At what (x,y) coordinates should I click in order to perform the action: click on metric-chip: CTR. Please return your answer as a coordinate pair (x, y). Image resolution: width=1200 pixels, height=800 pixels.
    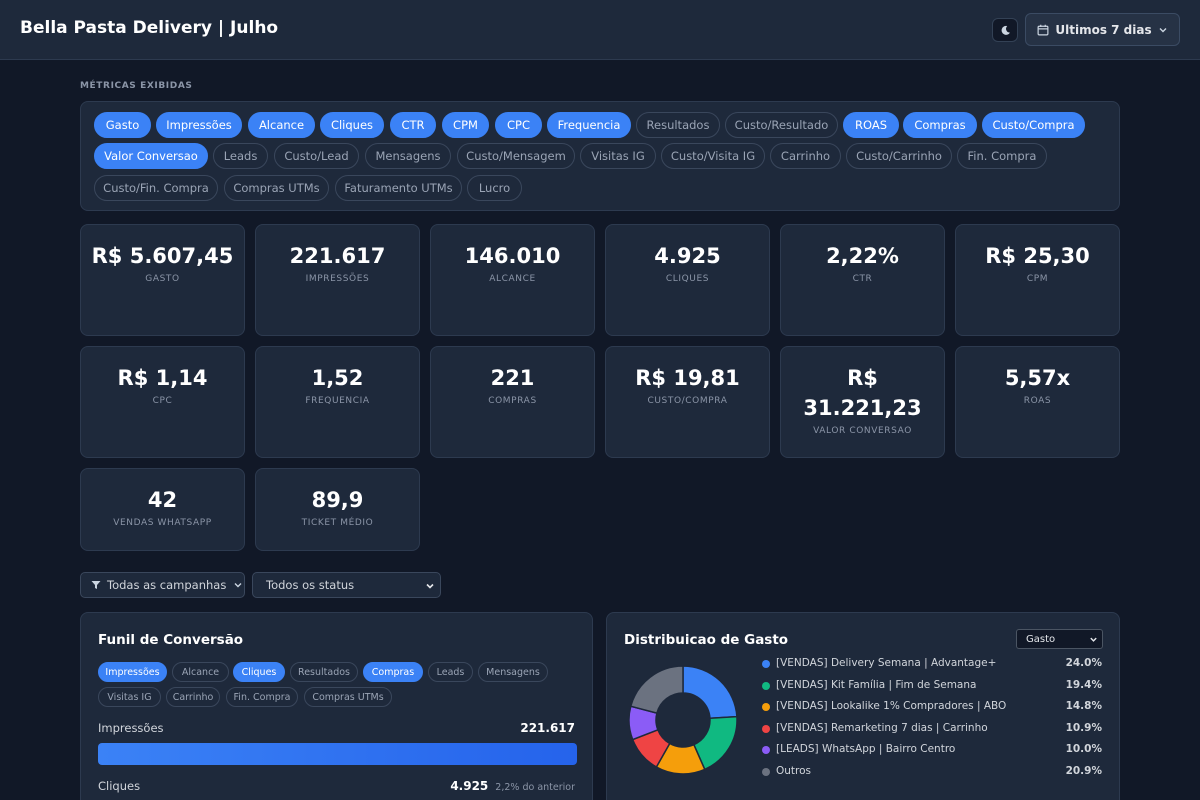
    Looking at the image, I should click on (413, 125).